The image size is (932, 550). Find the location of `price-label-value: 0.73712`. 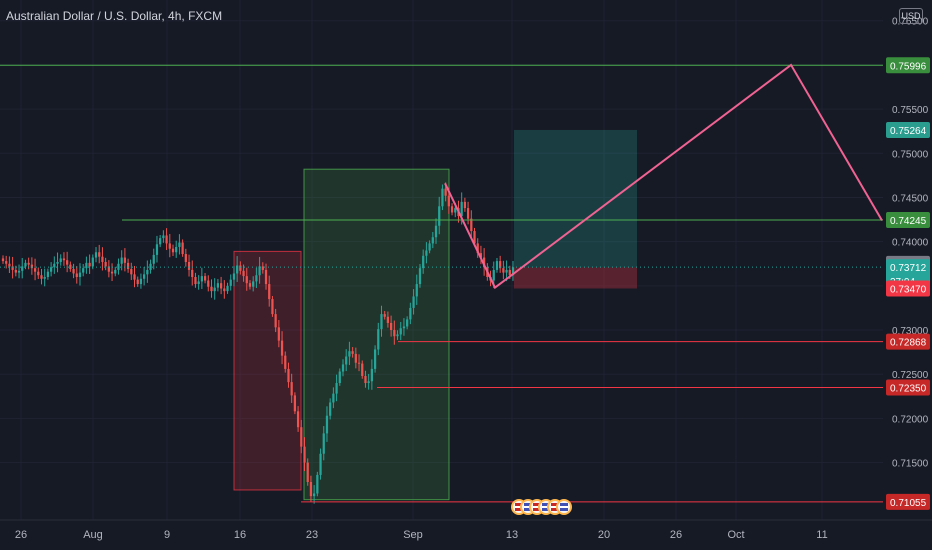

price-label-value: 0.73712 is located at coordinates (908, 268).